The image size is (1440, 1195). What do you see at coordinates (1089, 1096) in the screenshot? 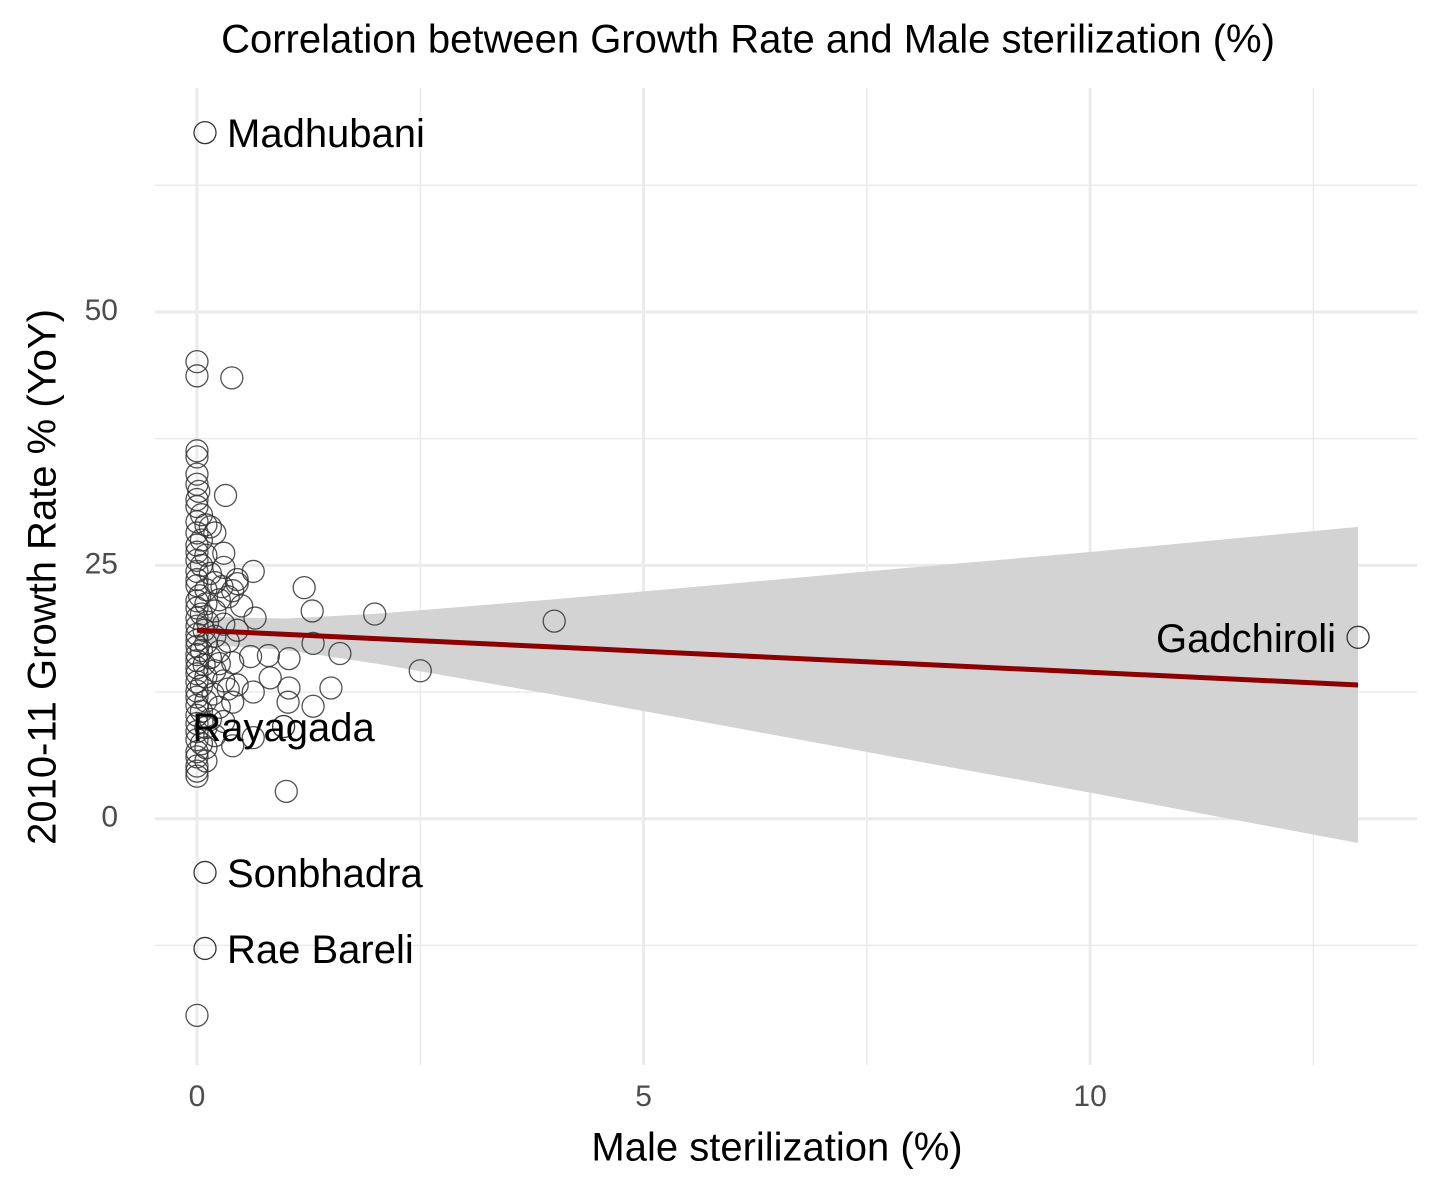
I see `x-tick-label: 10` at bounding box center [1089, 1096].